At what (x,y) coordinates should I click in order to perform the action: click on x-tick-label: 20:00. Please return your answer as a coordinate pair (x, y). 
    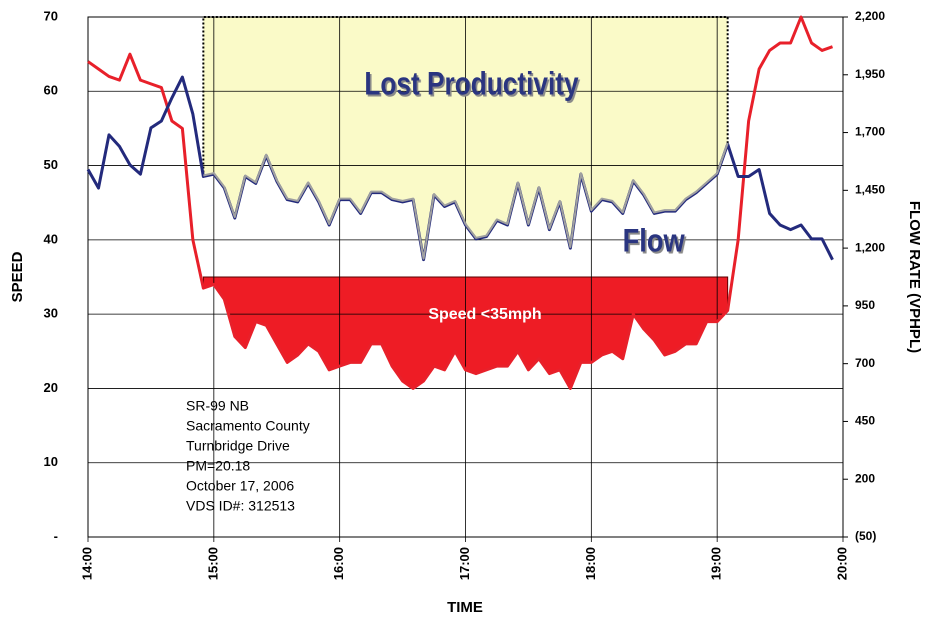
    Looking at the image, I should click on (841, 563).